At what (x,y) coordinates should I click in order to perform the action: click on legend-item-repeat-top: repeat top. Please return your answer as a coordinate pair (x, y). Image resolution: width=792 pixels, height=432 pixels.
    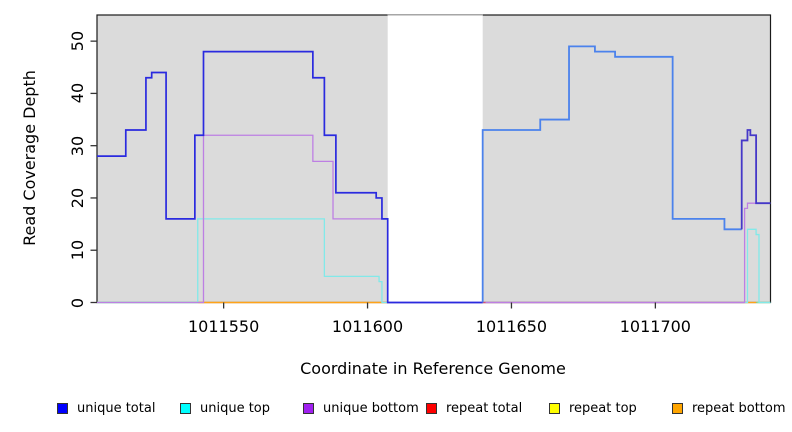
    Looking at the image, I should click on (593, 408).